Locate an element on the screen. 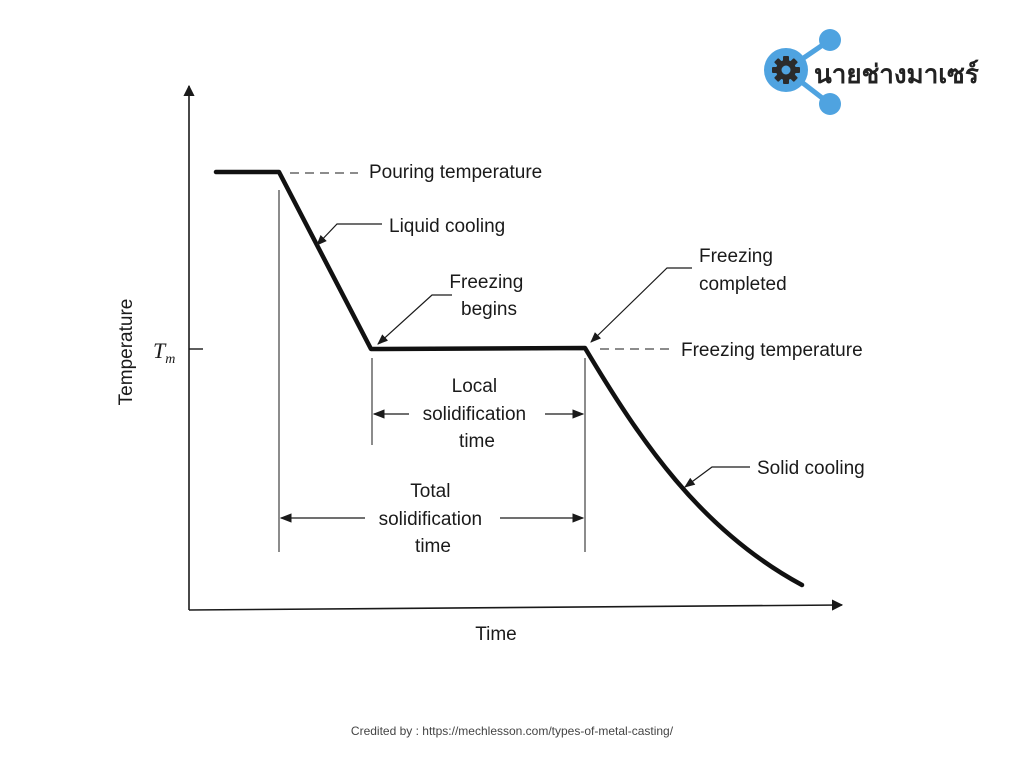 The height and width of the screenshot is (768, 1024). gear-icon is located at coordinates (786, 70).